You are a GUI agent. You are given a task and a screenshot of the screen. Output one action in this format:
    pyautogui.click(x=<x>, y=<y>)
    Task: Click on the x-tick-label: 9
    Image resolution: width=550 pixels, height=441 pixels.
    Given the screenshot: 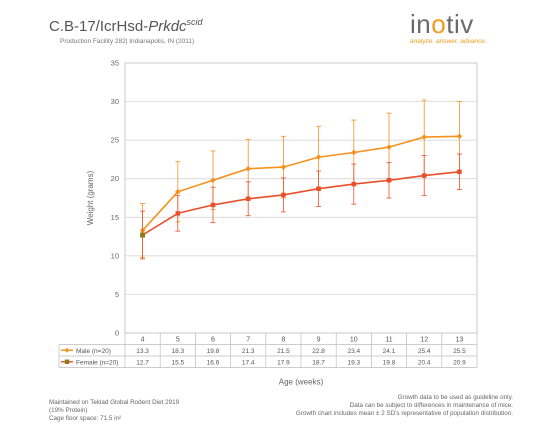 What is the action you would take?
    pyautogui.click(x=319, y=339)
    